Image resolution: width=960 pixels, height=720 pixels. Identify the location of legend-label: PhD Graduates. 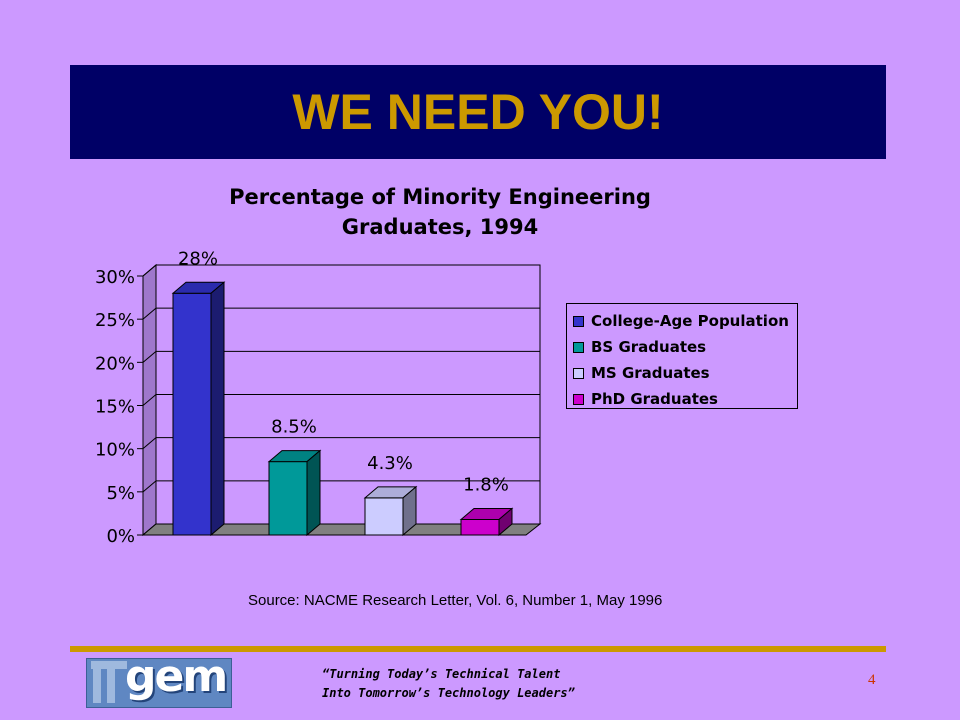
(654, 399).